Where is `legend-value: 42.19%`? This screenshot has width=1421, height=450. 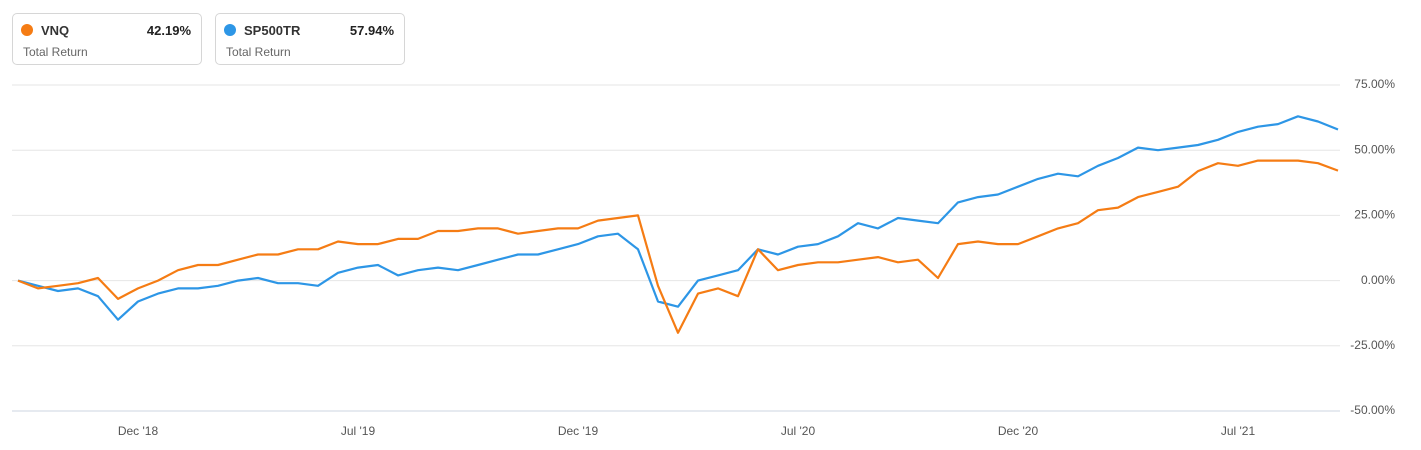
legend-value: 42.19% is located at coordinates (168, 30).